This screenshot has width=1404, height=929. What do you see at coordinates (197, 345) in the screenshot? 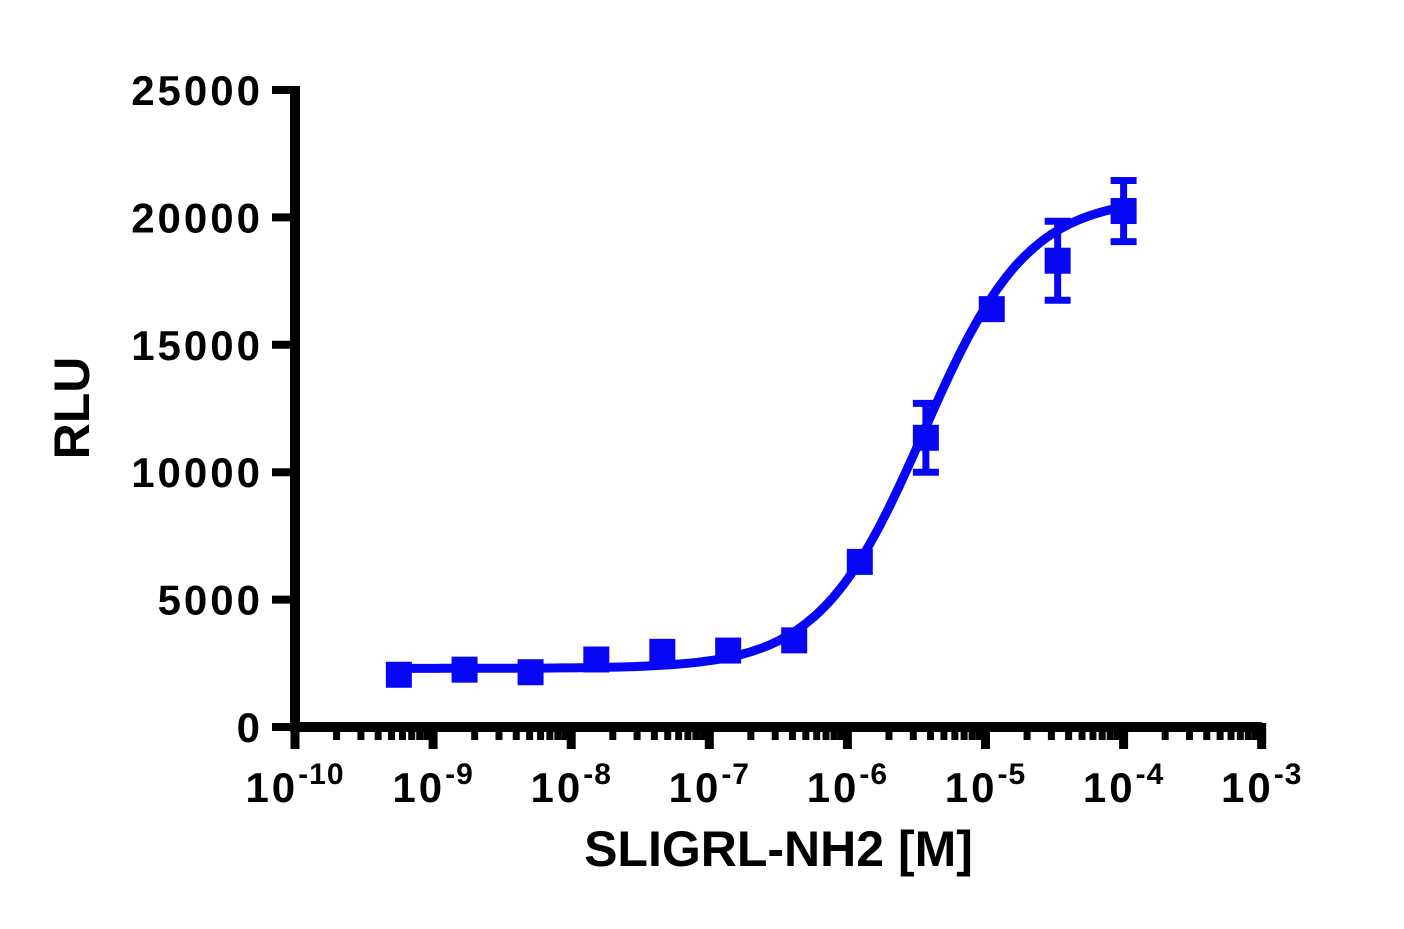
I see `y-tick-label: 15000` at bounding box center [197, 345].